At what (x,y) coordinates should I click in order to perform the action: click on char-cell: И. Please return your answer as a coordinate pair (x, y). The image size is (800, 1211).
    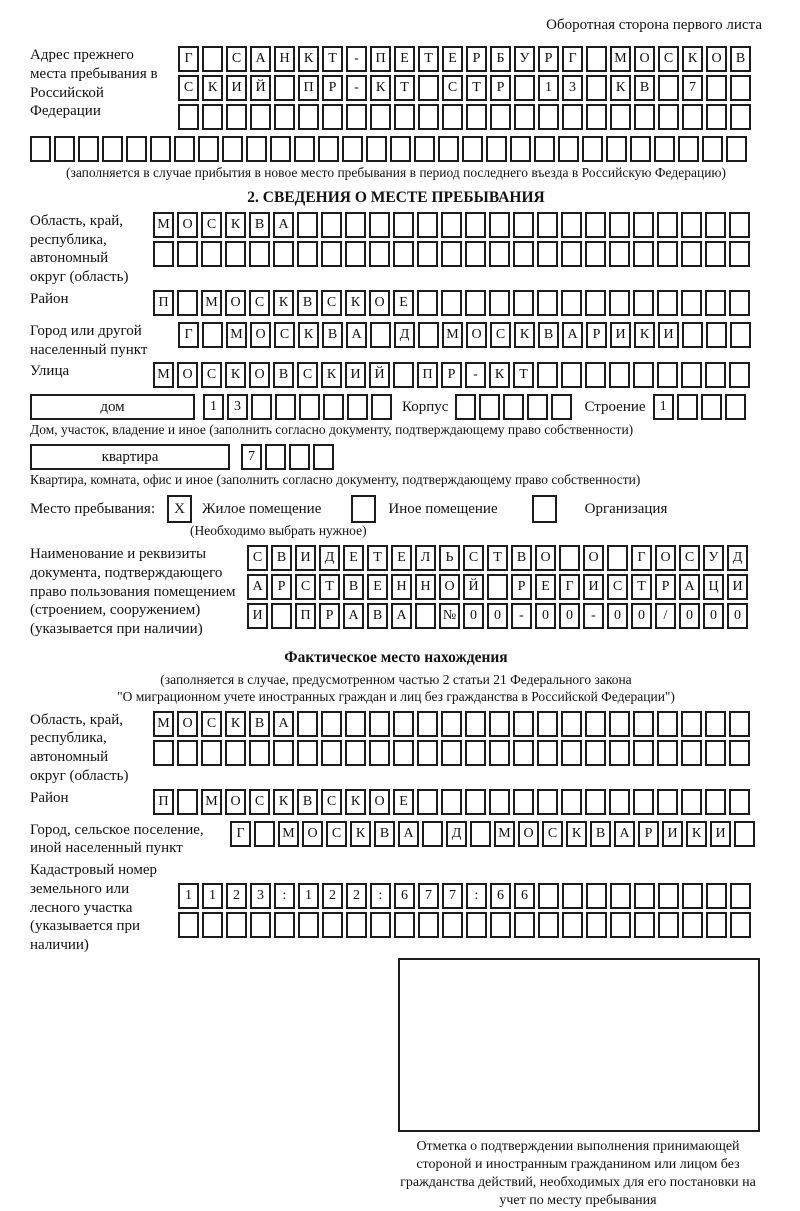
    Looking at the image, I should click on (672, 833).